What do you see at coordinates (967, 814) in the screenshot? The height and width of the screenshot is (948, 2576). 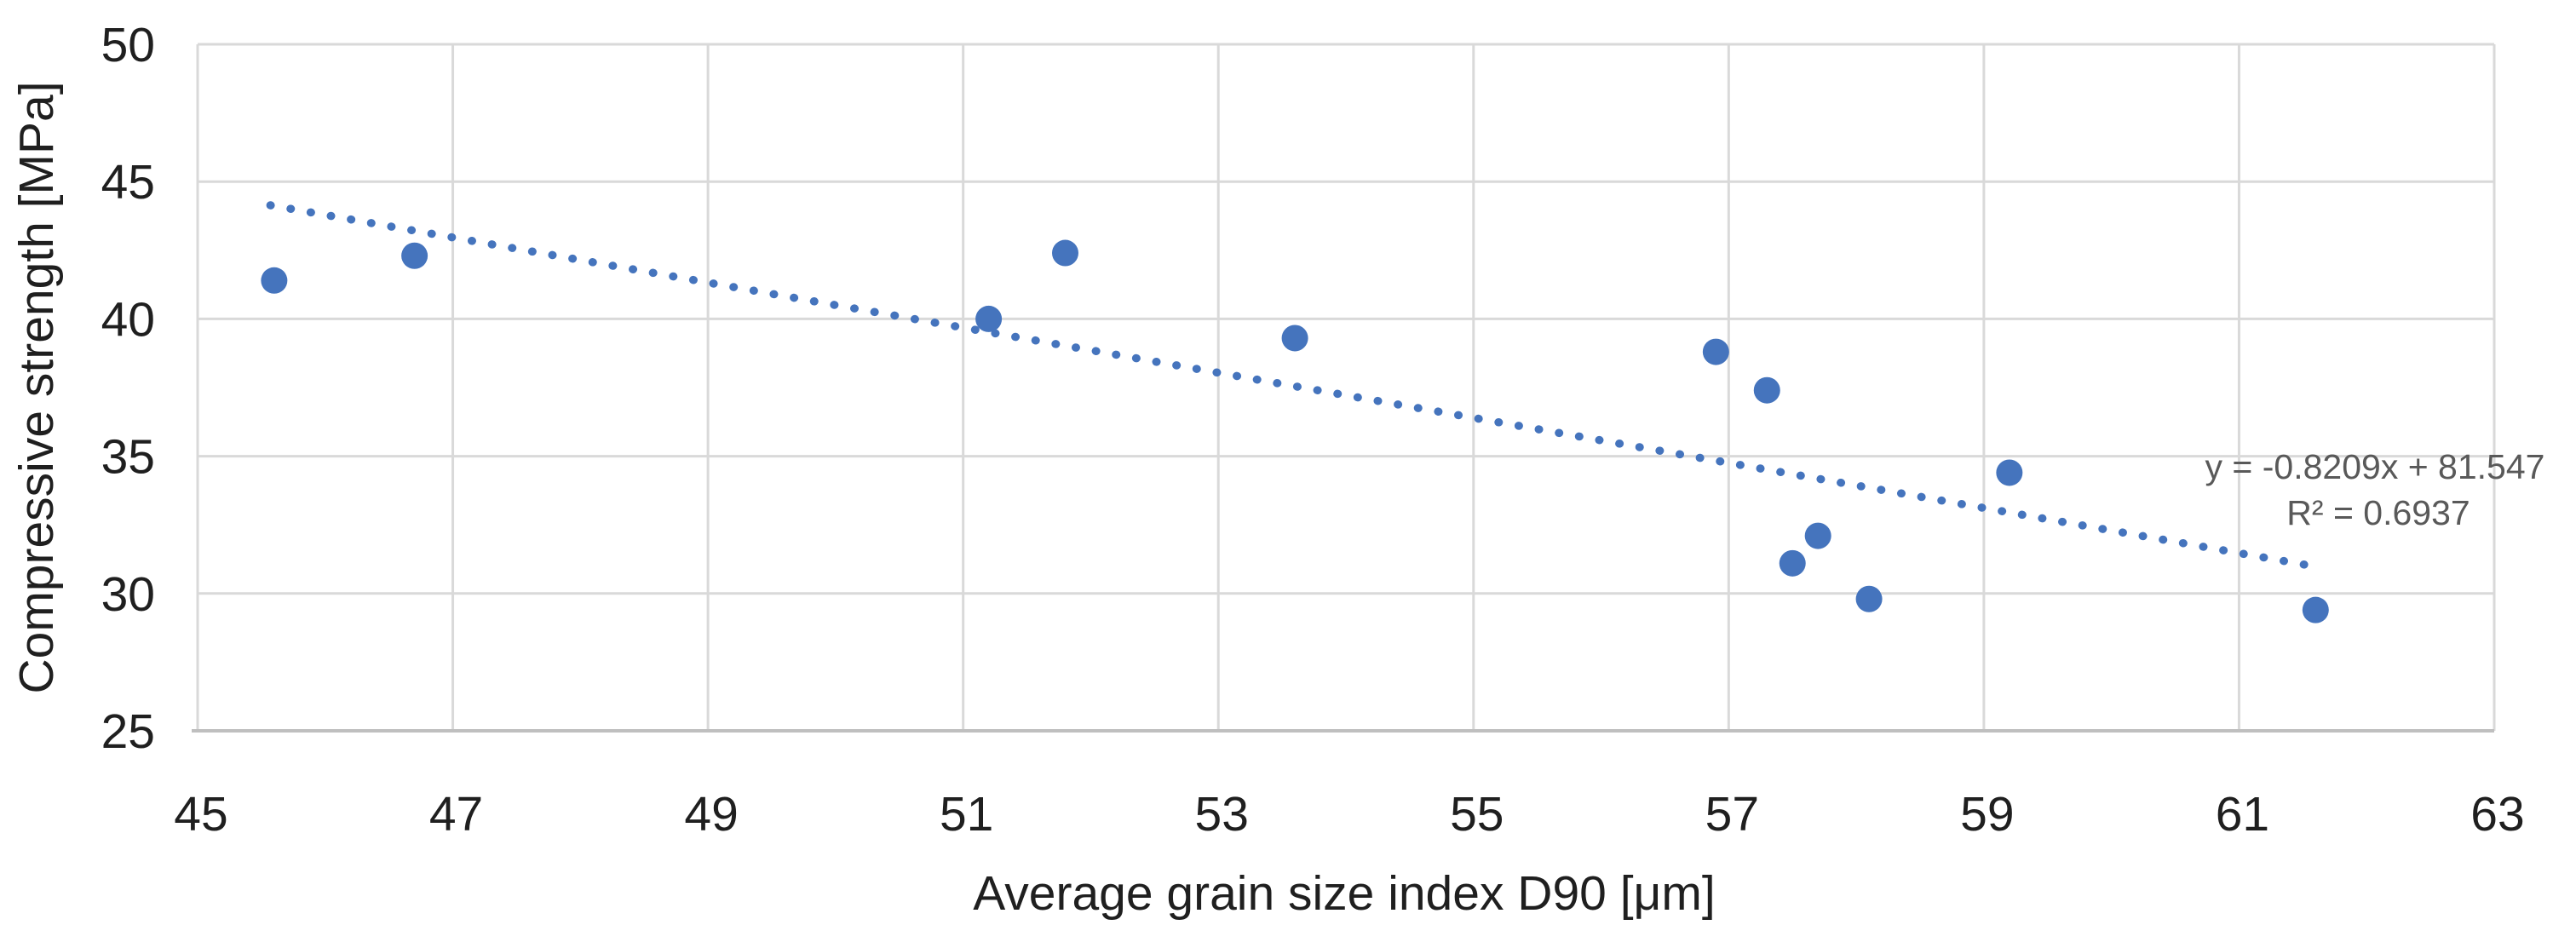 I see `x-tick-label: 51` at bounding box center [967, 814].